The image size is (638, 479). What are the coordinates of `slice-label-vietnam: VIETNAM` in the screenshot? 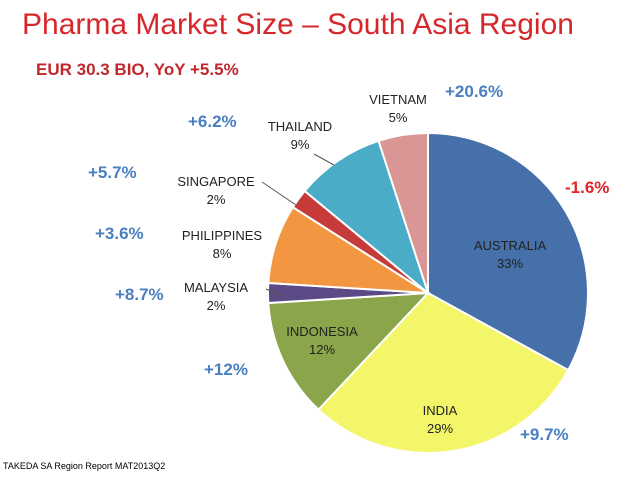 It's located at (398, 99).